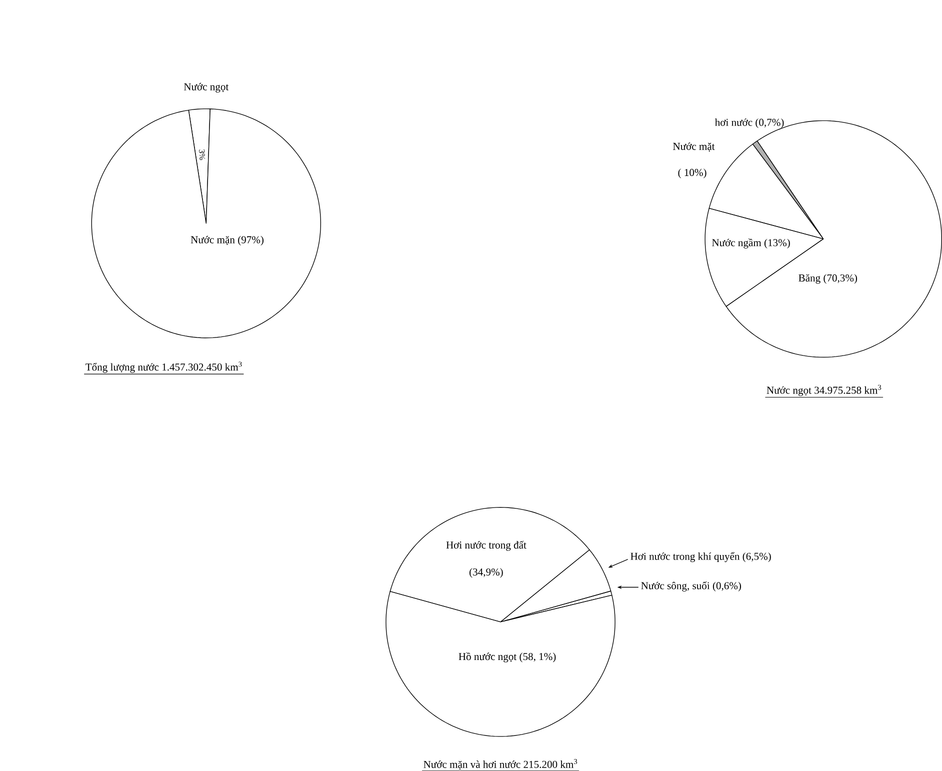 Image resolution: width=942 pixels, height=771 pixels. Describe the element at coordinates (164, 367) in the screenshot. I see `text: Tổng lượng nước 1.457.302.450 km$^{3}$` at that location.